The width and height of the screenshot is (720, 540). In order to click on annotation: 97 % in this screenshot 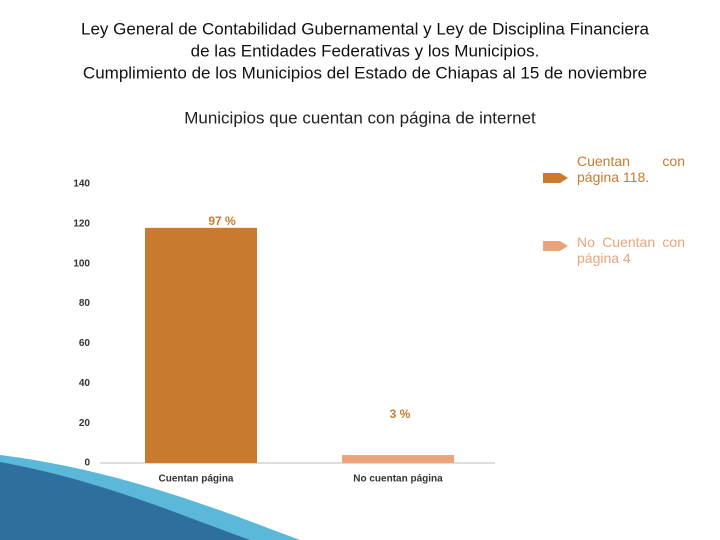, I will do `click(222, 221)`.